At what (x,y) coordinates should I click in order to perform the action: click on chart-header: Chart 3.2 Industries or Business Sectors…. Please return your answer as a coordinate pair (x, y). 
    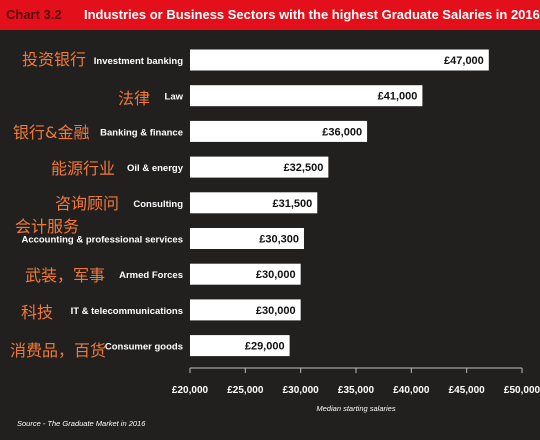
    Looking at the image, I should click on (270, 15).